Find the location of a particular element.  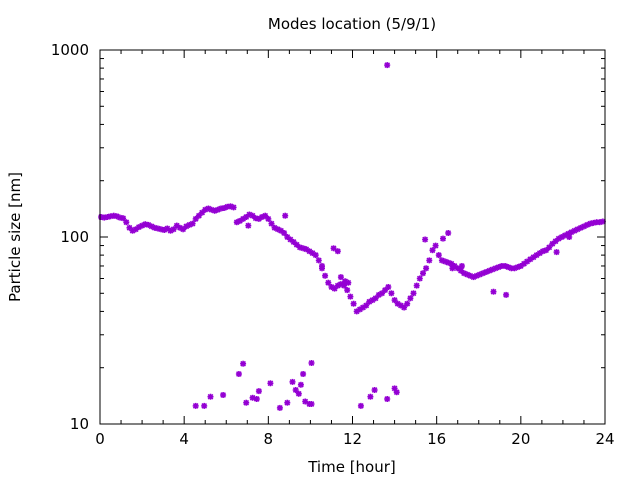

y-tick-labels: 10 100 1000 is located at coordinates (70, 237).